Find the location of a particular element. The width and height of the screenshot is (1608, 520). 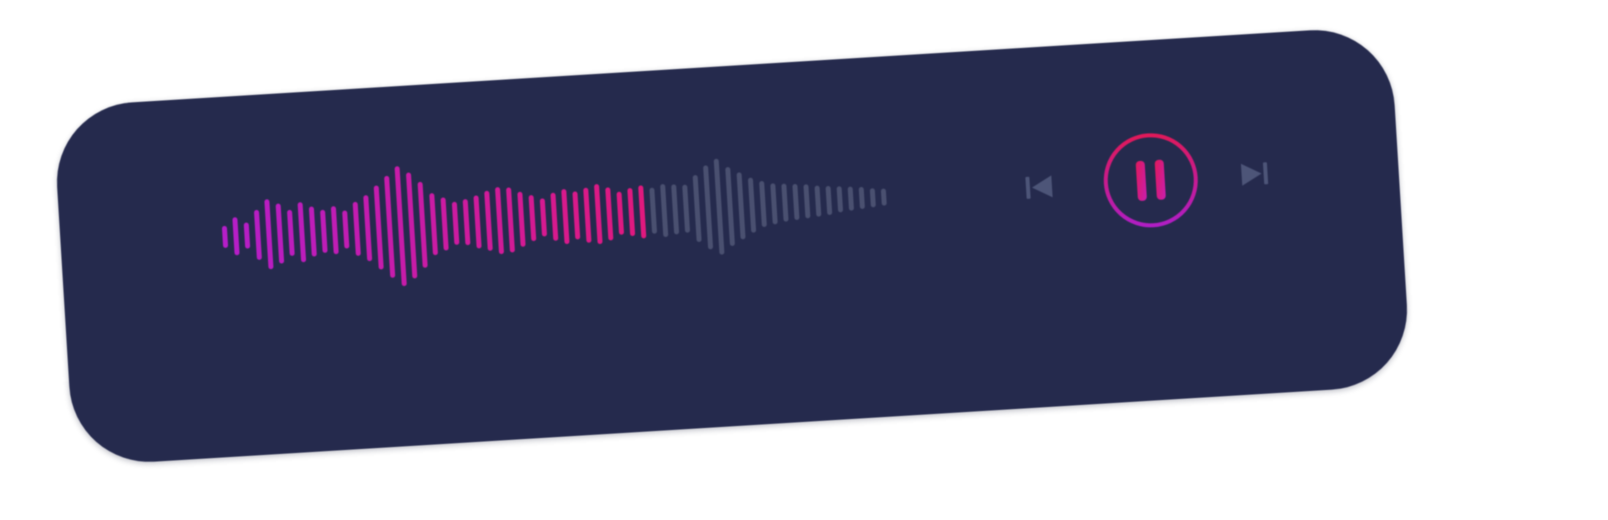

pause-button is located at coordinates (1151, 180).